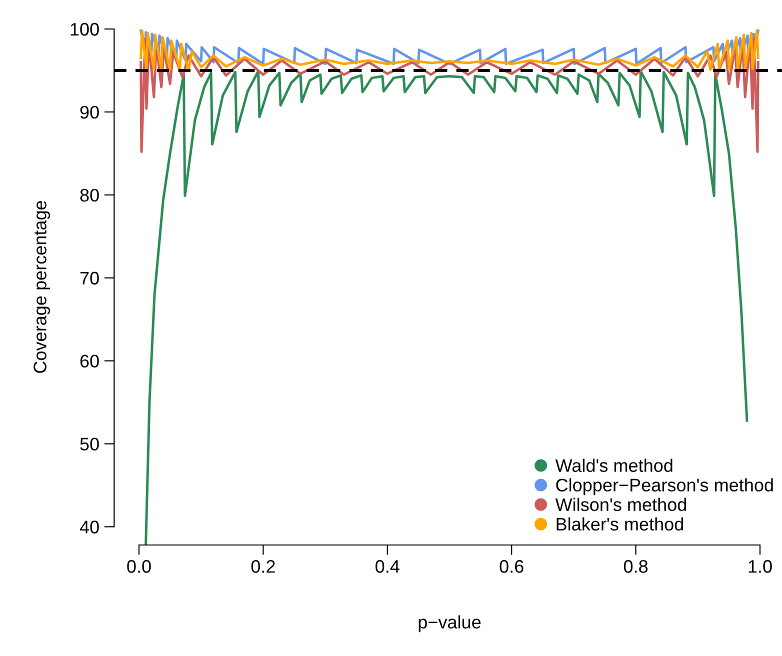 This screenshot has width=782, height=656. I want to click on y-tick-label: 80, so click(89, 195).